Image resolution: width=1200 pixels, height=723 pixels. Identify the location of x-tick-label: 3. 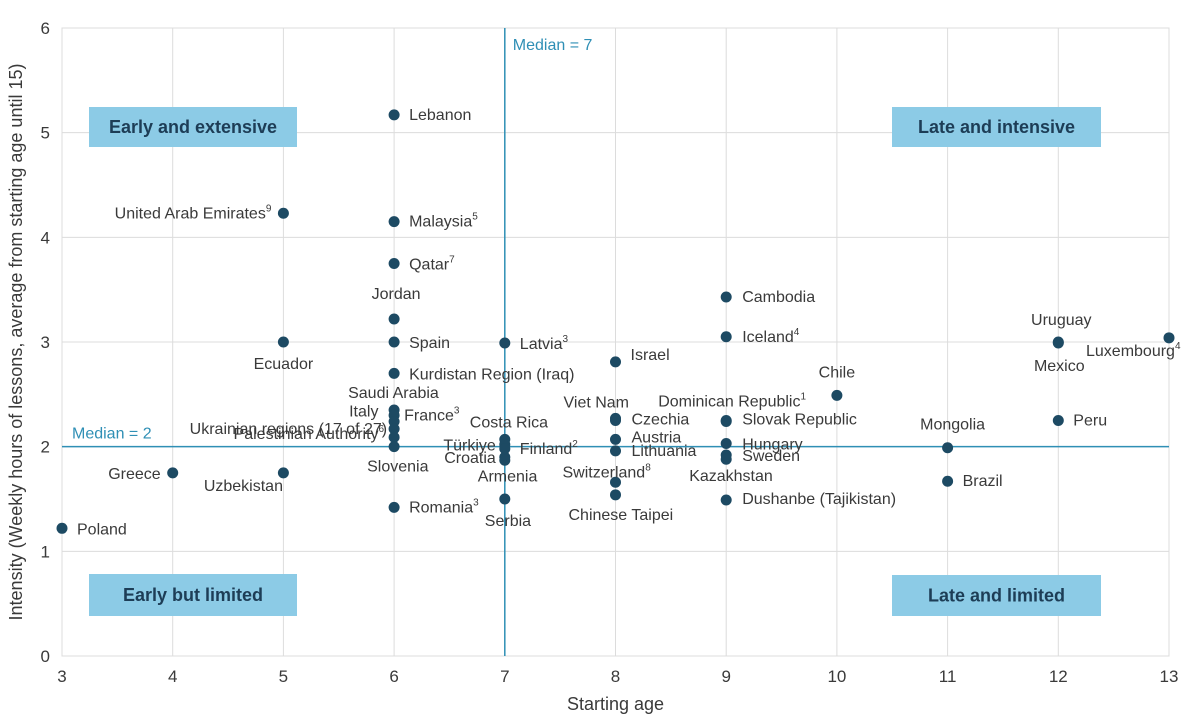
(61, 676).